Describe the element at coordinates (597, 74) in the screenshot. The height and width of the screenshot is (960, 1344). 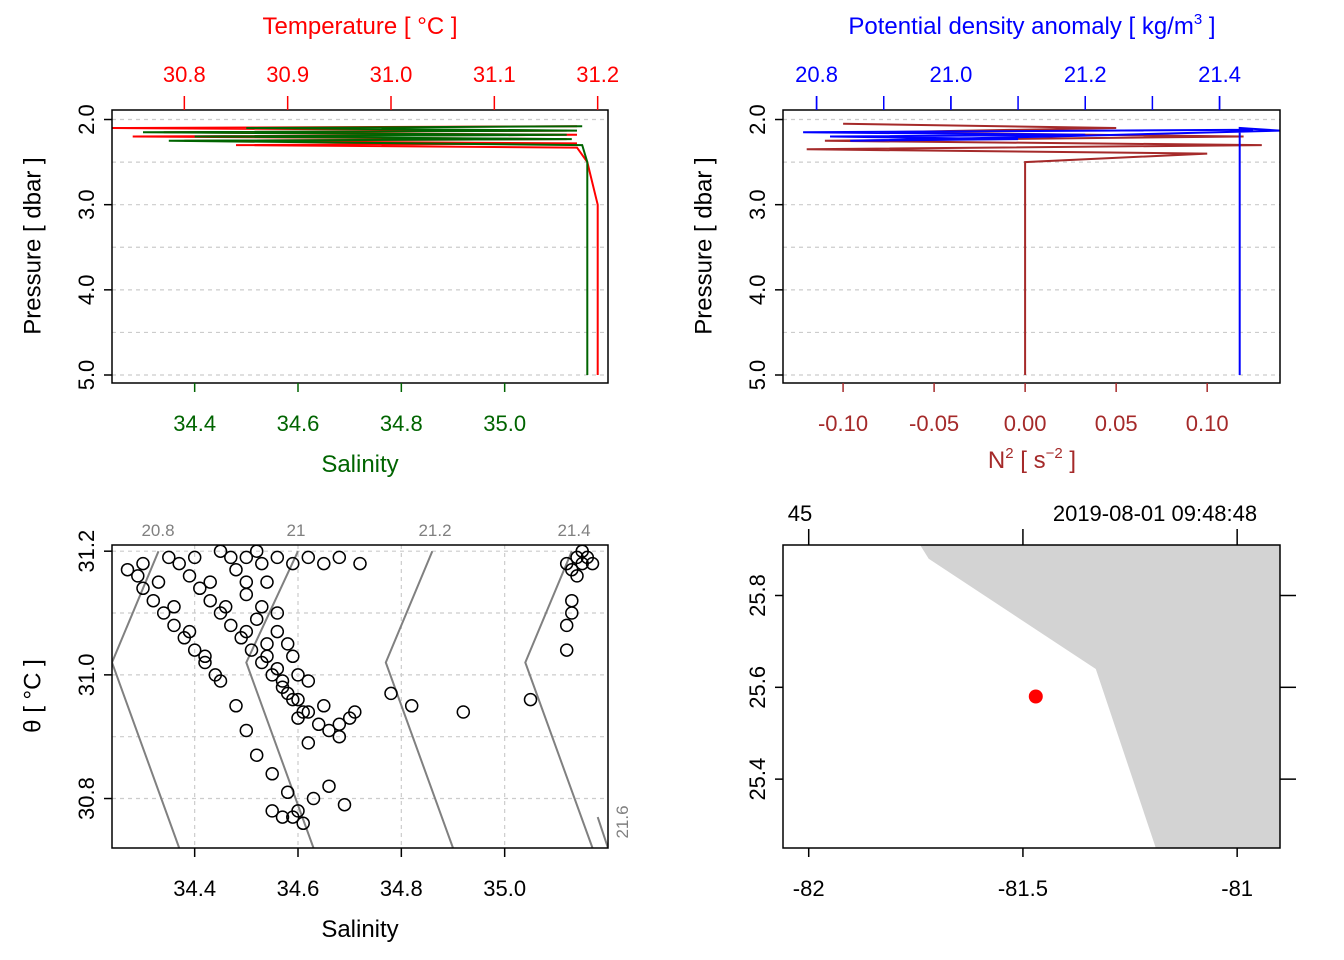
I see `temperature-tick-label: 31.2` at that location.